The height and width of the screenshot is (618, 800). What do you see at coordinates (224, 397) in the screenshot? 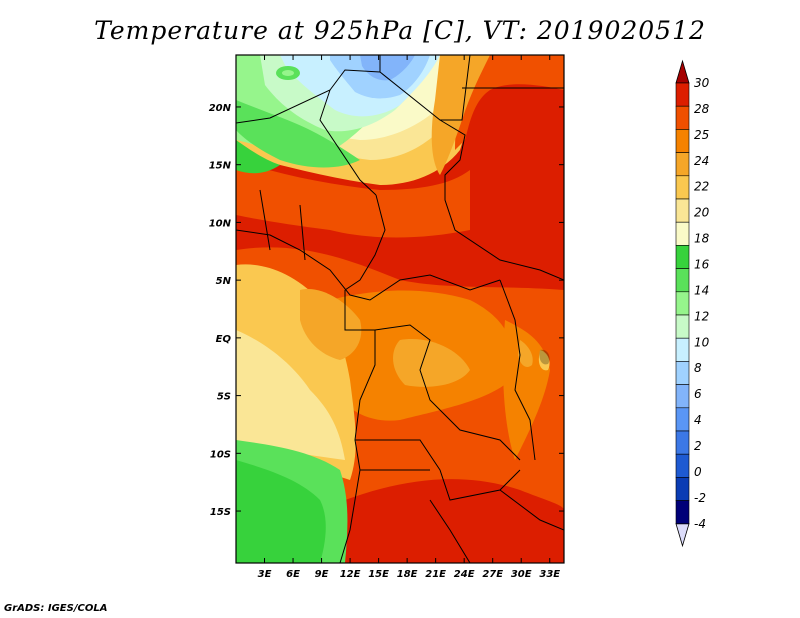
I see `y-tick-label: 5S` at bounding box center [224, 397].